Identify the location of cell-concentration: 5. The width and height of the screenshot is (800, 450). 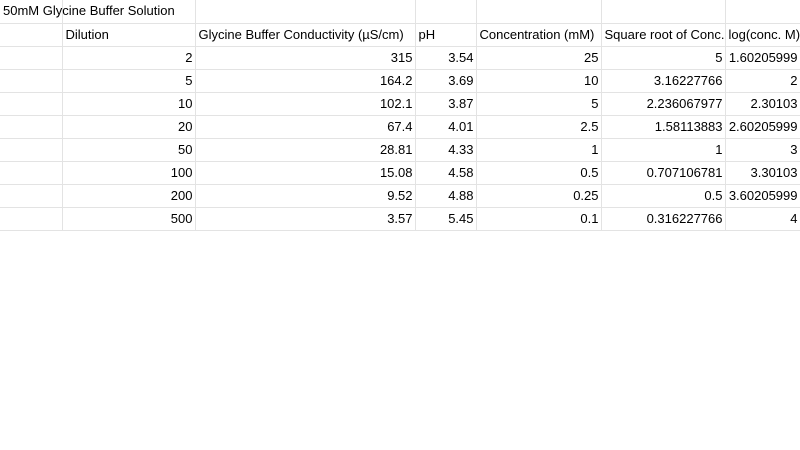
(539, 104).